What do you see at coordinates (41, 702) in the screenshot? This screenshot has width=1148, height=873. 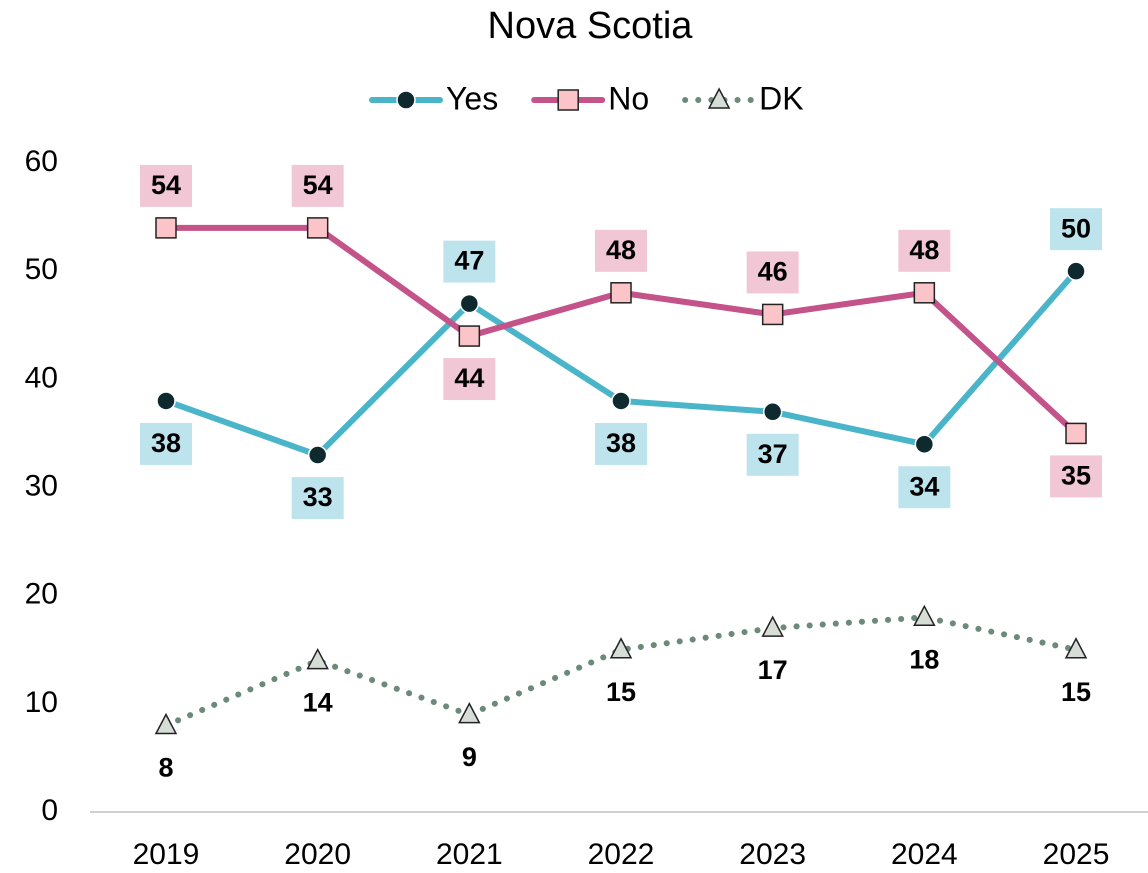 I see `y-tick-label: 10` at bounding box center [41, 702].